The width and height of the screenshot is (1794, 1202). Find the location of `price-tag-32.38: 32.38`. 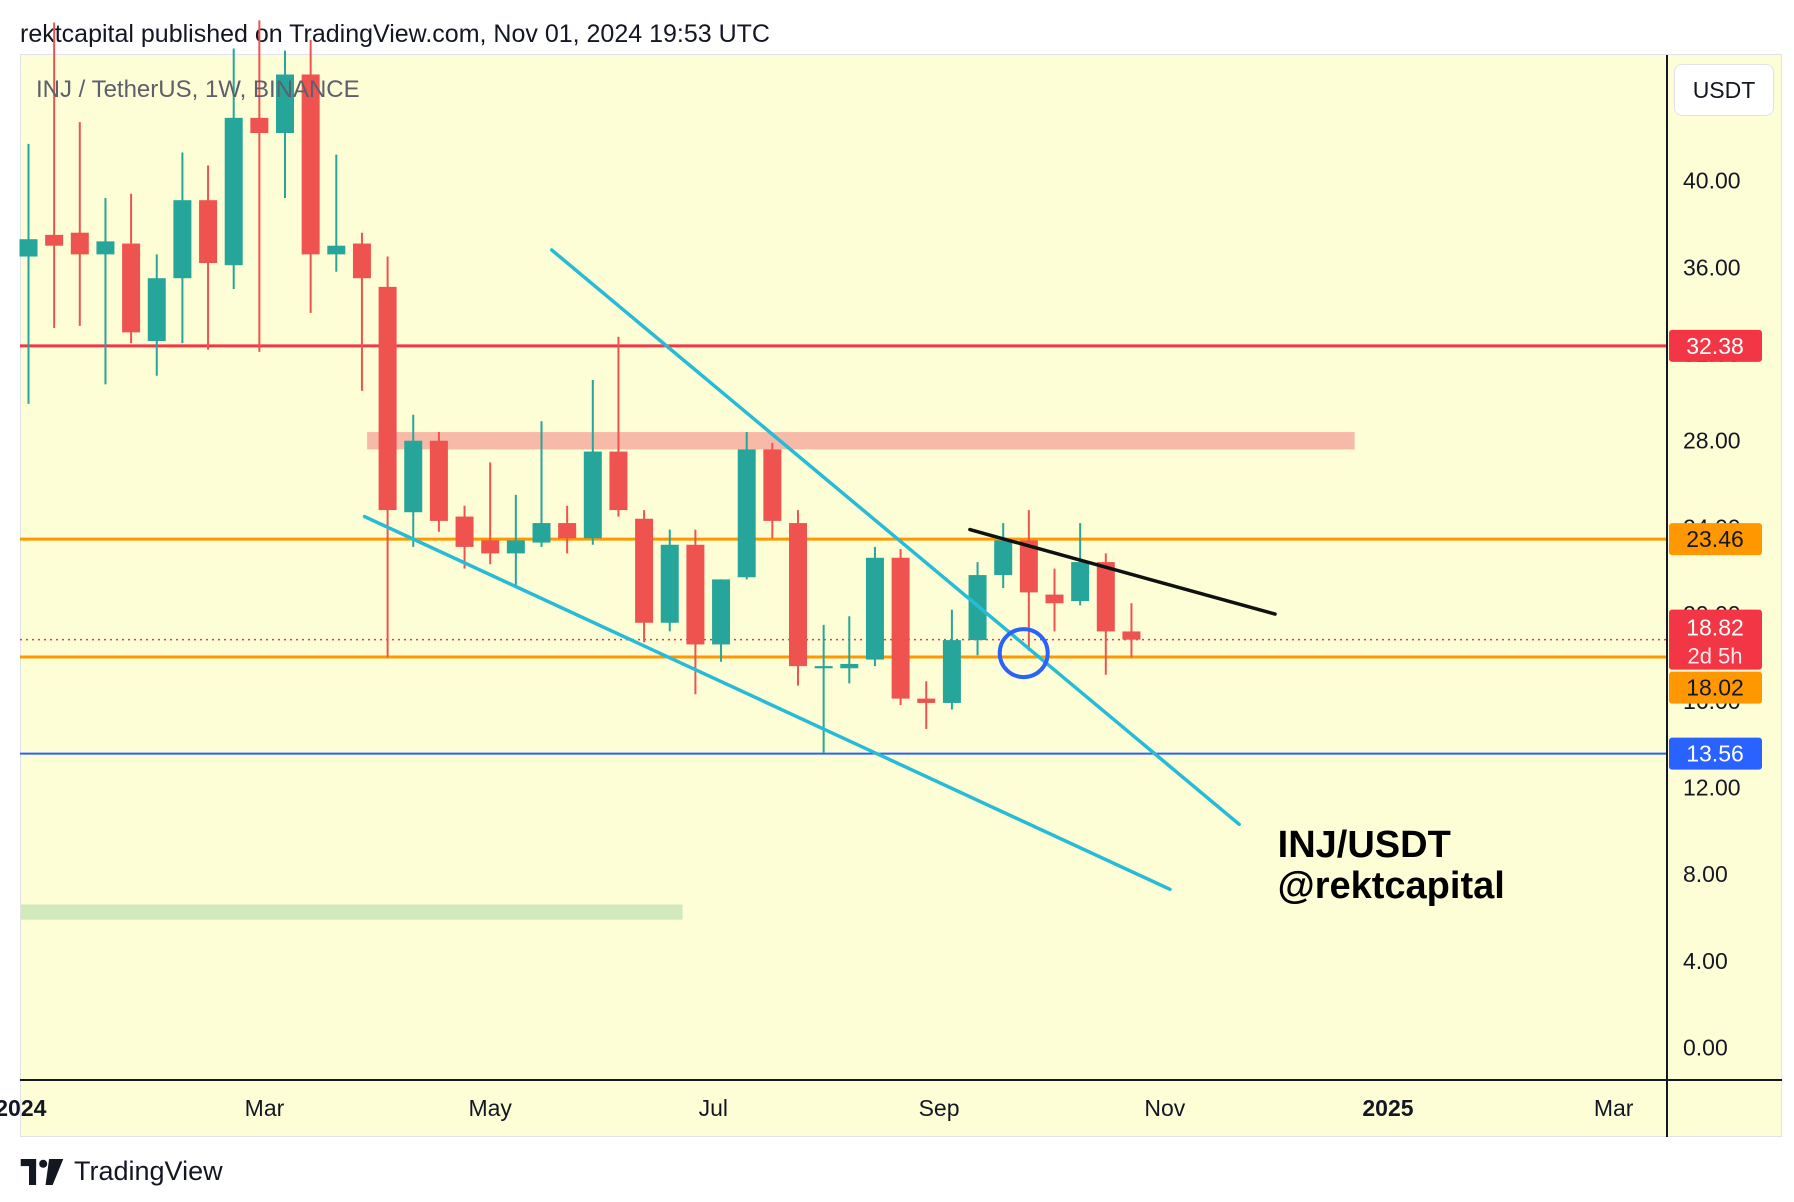

price-tag-32.38: 32.38 is located at coordinates (1715, 345).